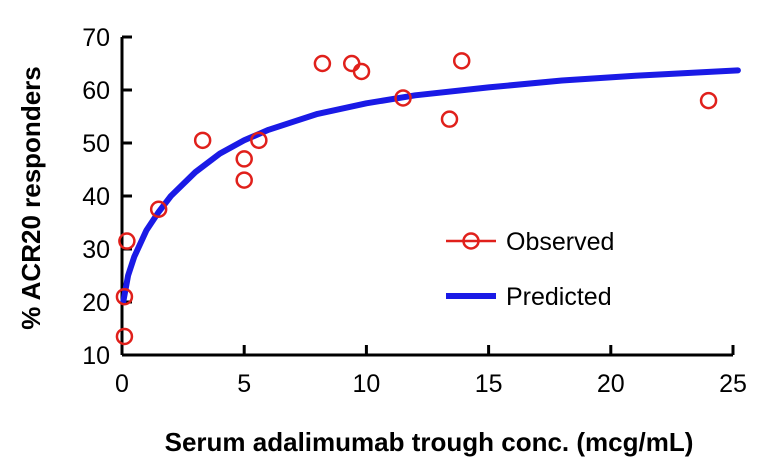 Image resolution: width=765 pixels, height=461 pixels. I want to click on y-tick-label: 30, so click(96, 250).